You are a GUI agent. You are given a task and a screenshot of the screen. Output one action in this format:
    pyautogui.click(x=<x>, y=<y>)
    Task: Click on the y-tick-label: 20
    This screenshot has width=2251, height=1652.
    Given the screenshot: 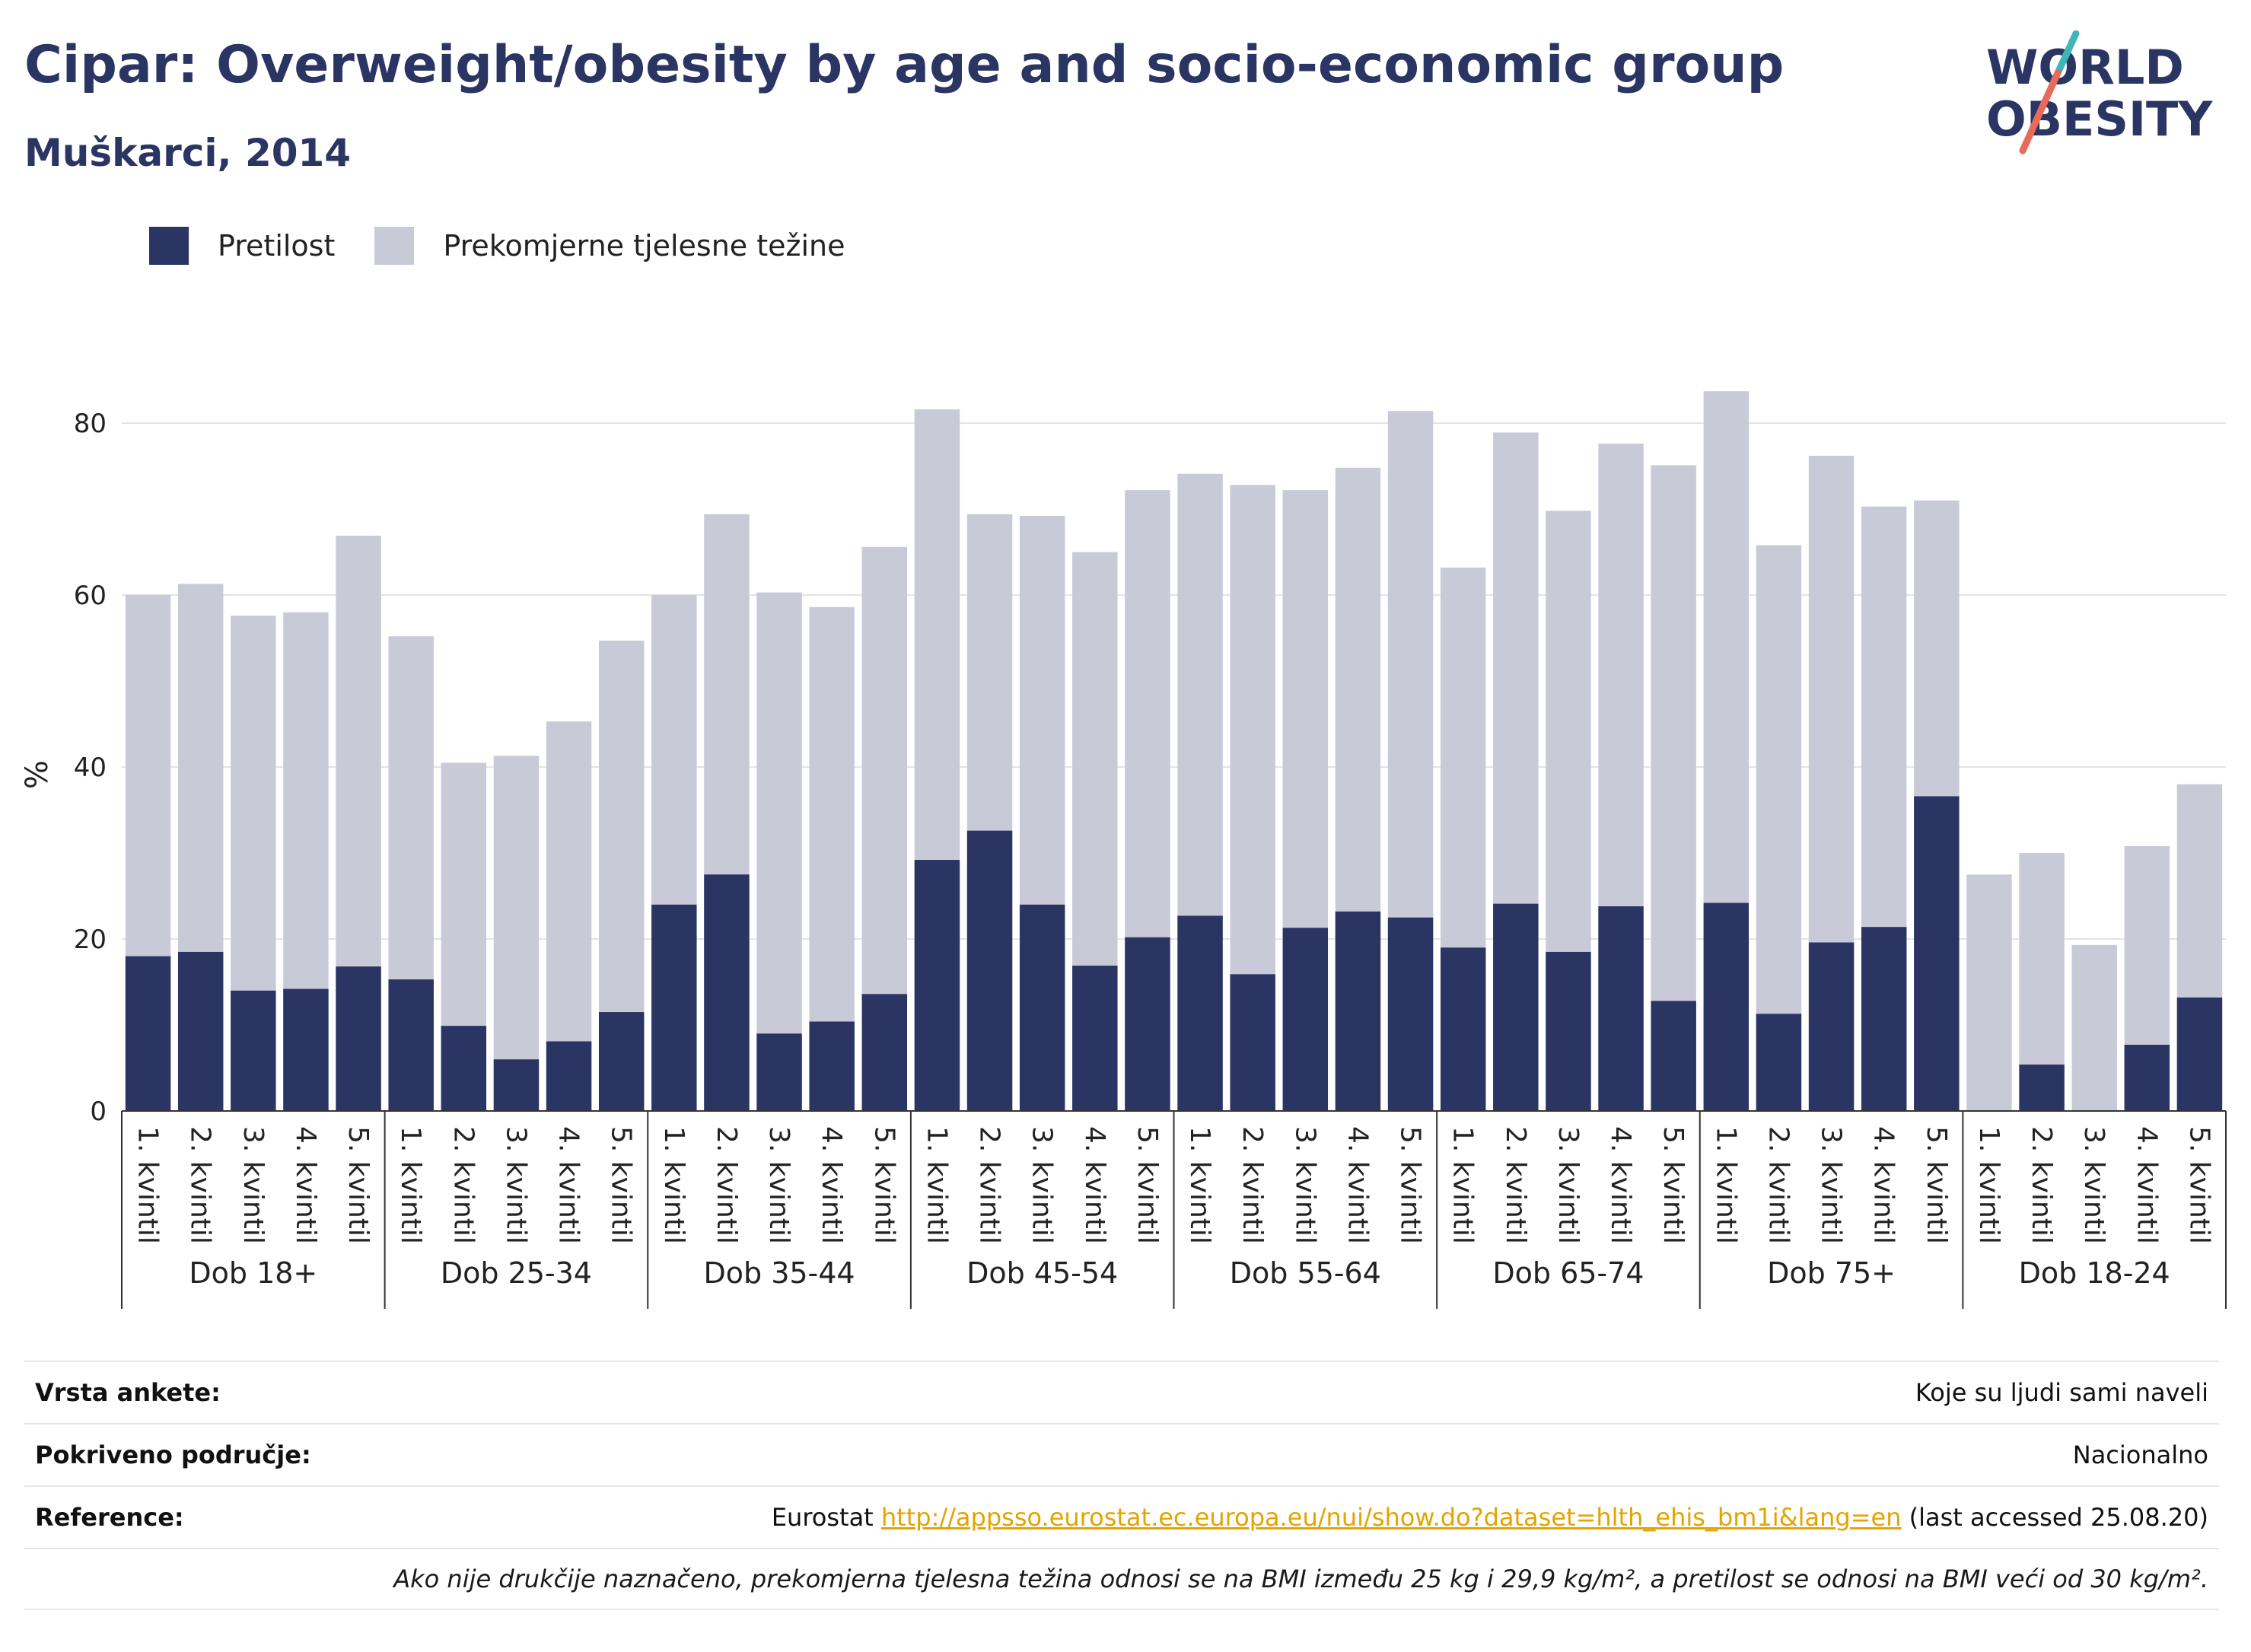 What is the action you would take?
    pyautogui.click(x=90, y=940)
    